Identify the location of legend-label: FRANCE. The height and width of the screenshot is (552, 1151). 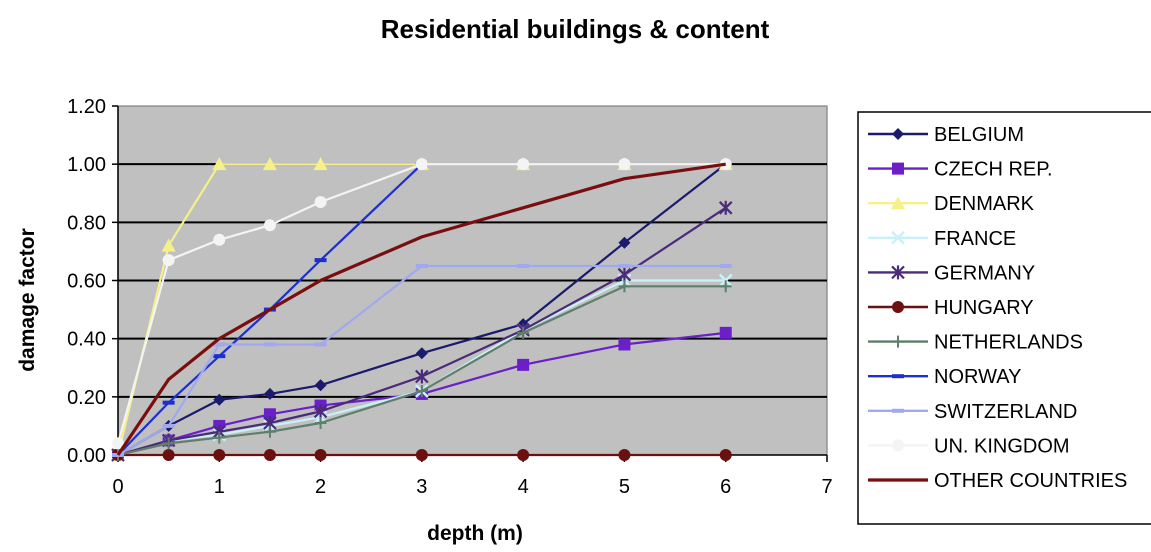
(975, 239).